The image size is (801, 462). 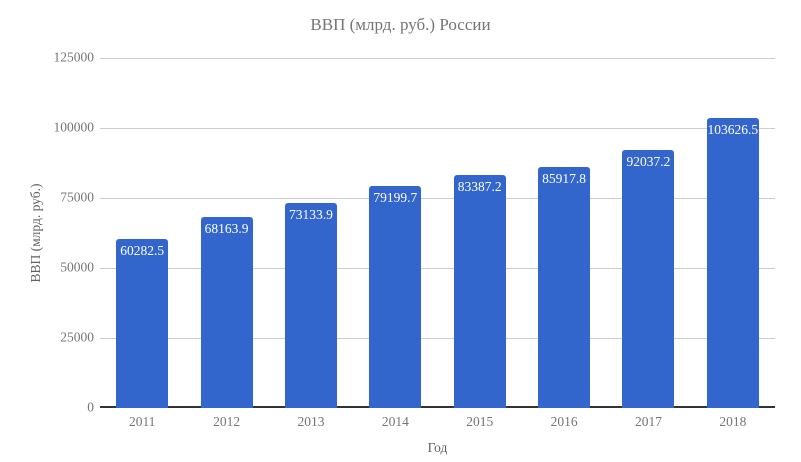 I want to click on x-axis-baseline, so click(x=437, y=407).